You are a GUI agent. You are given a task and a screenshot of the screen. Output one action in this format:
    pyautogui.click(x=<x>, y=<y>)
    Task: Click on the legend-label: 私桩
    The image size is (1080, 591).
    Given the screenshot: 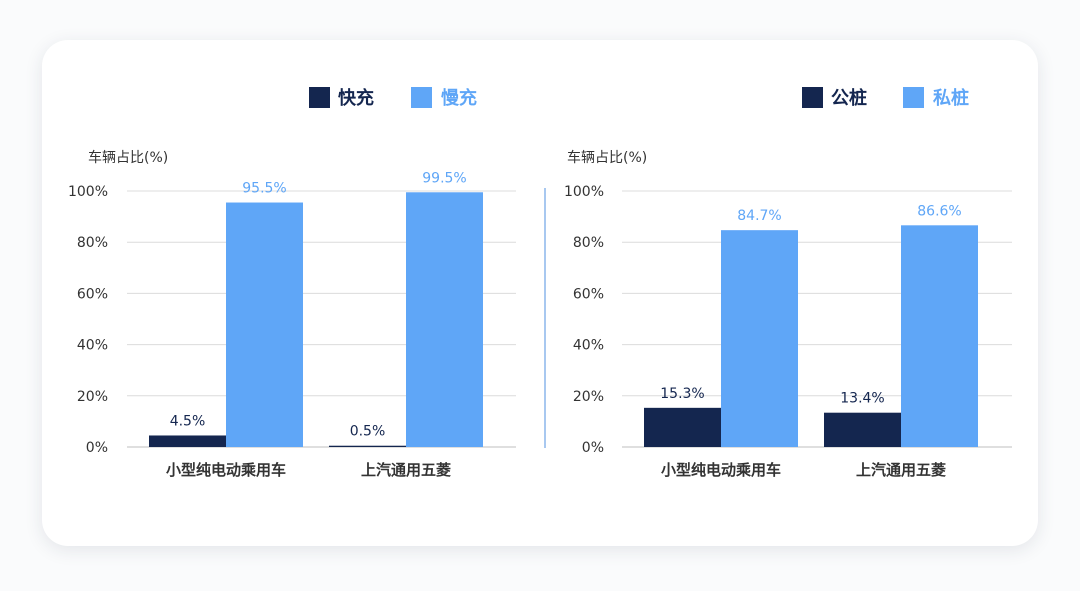 What is the action you would take?
    pyautogui.click(x=951, y=98)
    